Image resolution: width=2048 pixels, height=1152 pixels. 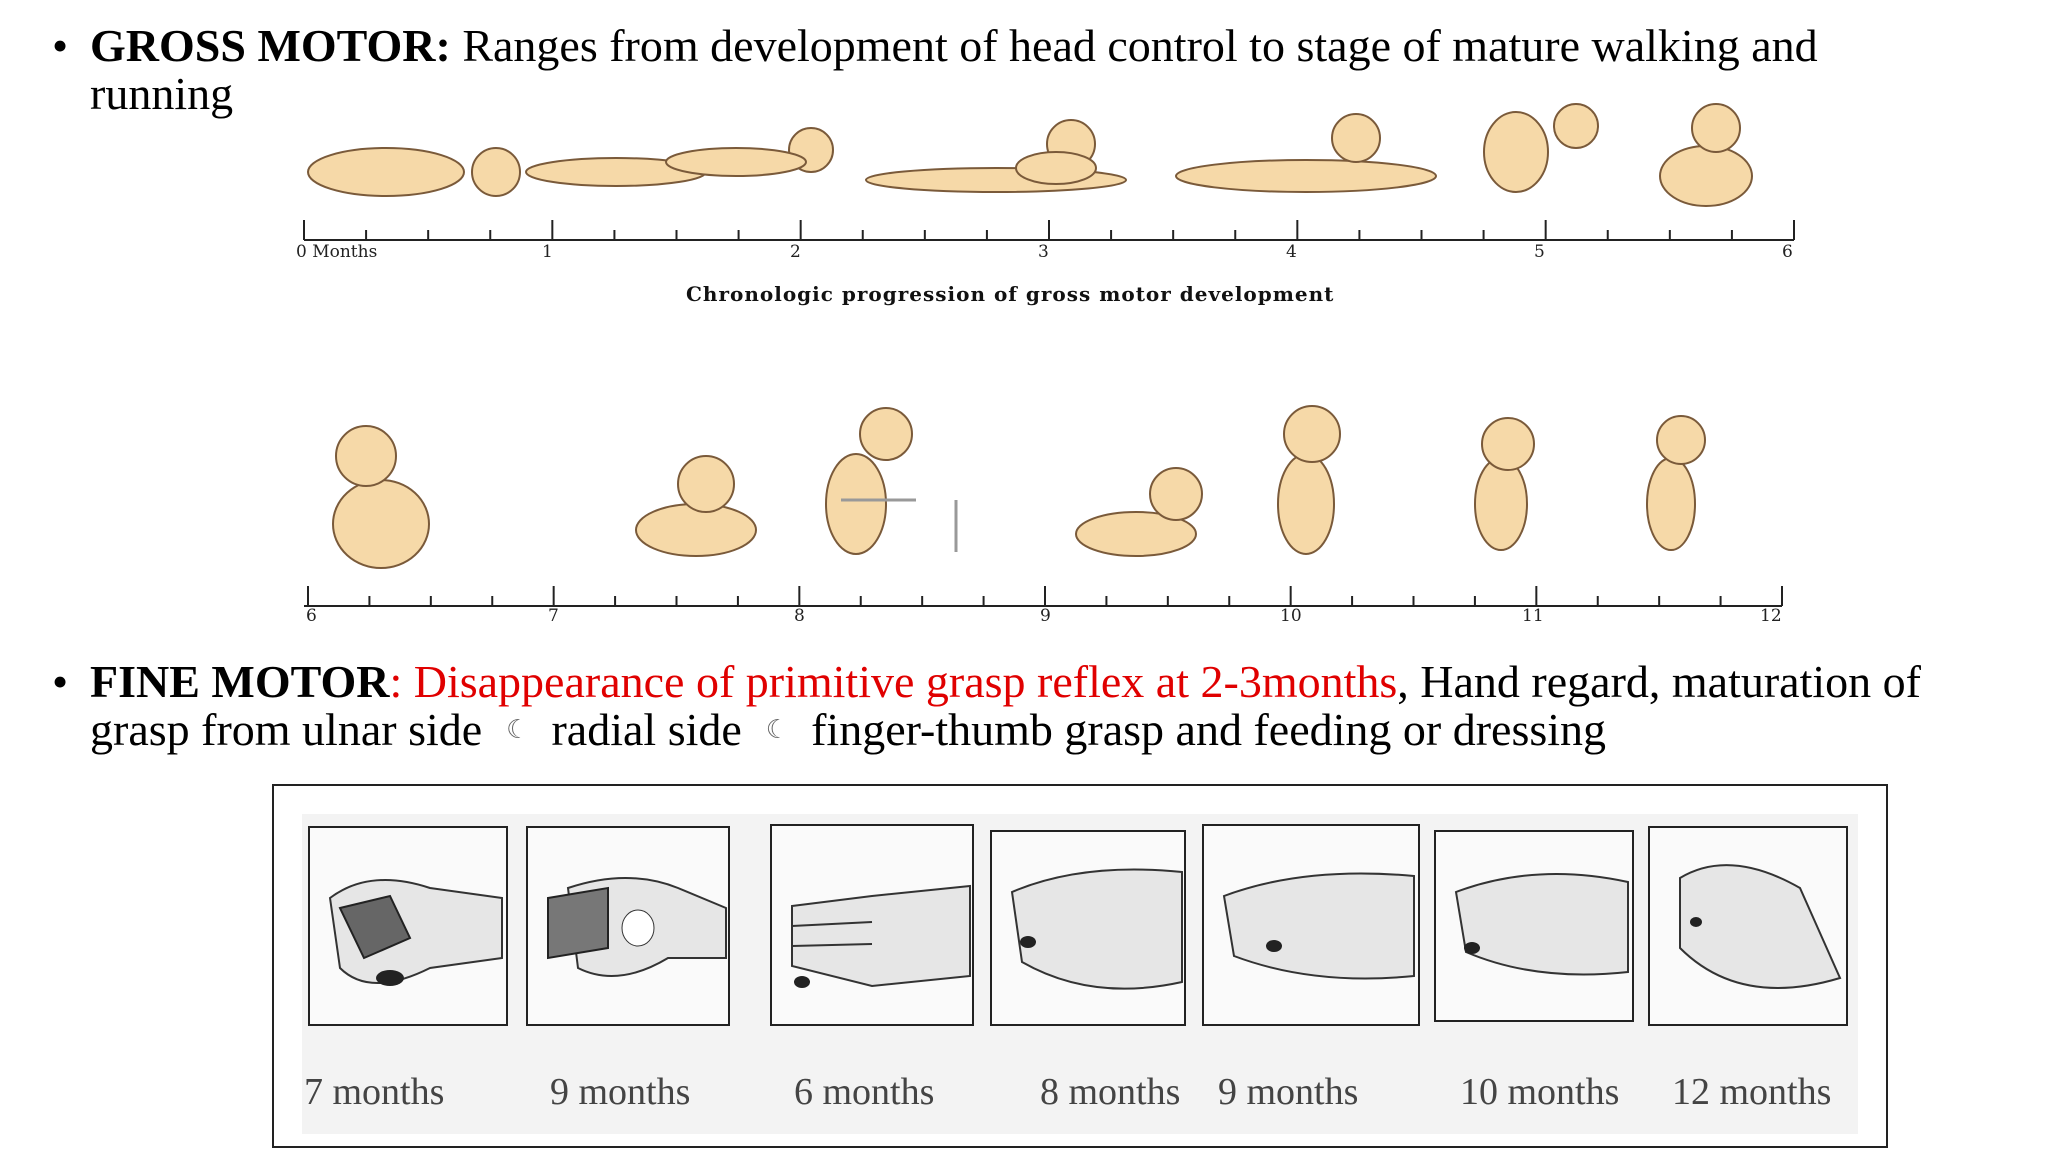 What do you see at coordinates (337, 252) in the screenshot?
I see `tick-label: 0 Months` at bounding box center [337, 252].